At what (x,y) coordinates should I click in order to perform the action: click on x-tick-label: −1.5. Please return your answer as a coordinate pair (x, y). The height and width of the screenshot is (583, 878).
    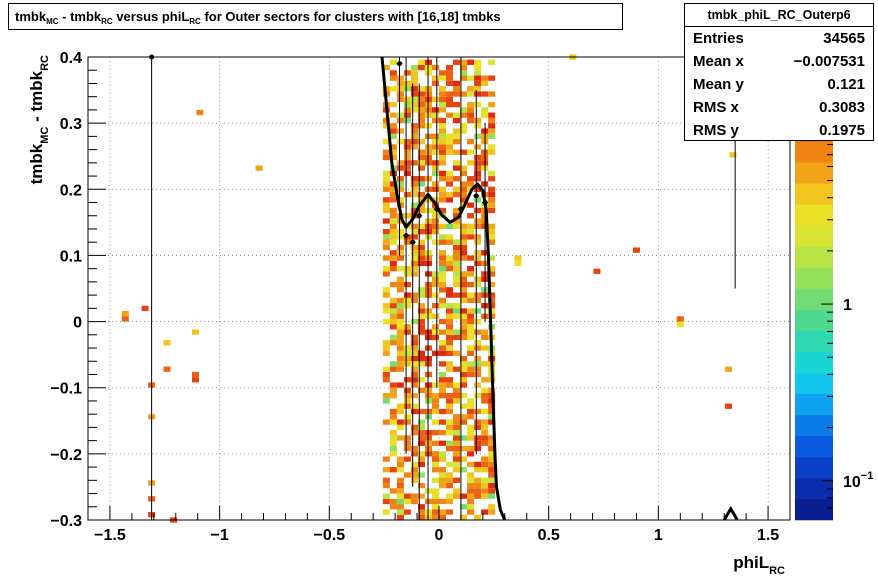
    Looking at the image, I should click on (110, 535).